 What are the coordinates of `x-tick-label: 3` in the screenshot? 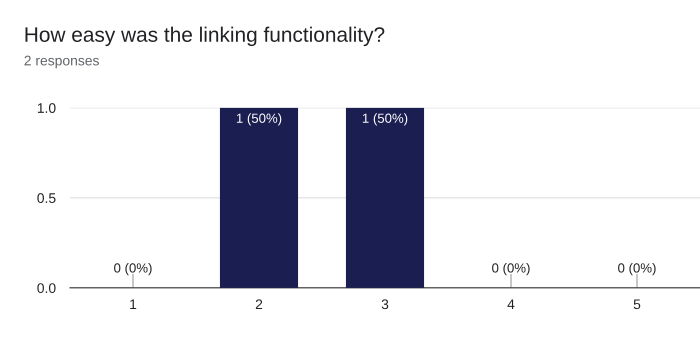 It's located at (385, 304).